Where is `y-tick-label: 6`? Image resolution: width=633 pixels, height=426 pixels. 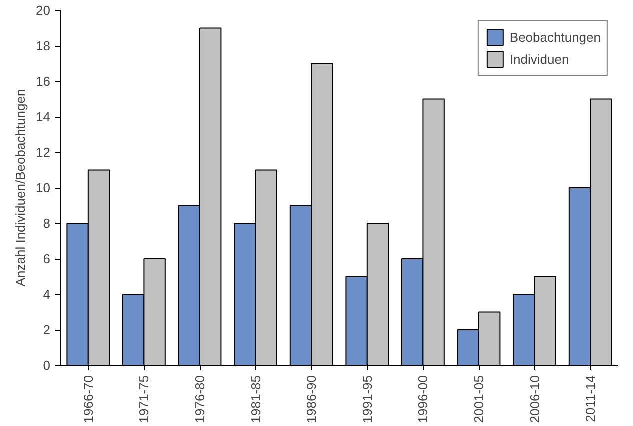 y-tick-label: 6 is located at coordinates (47, 259).